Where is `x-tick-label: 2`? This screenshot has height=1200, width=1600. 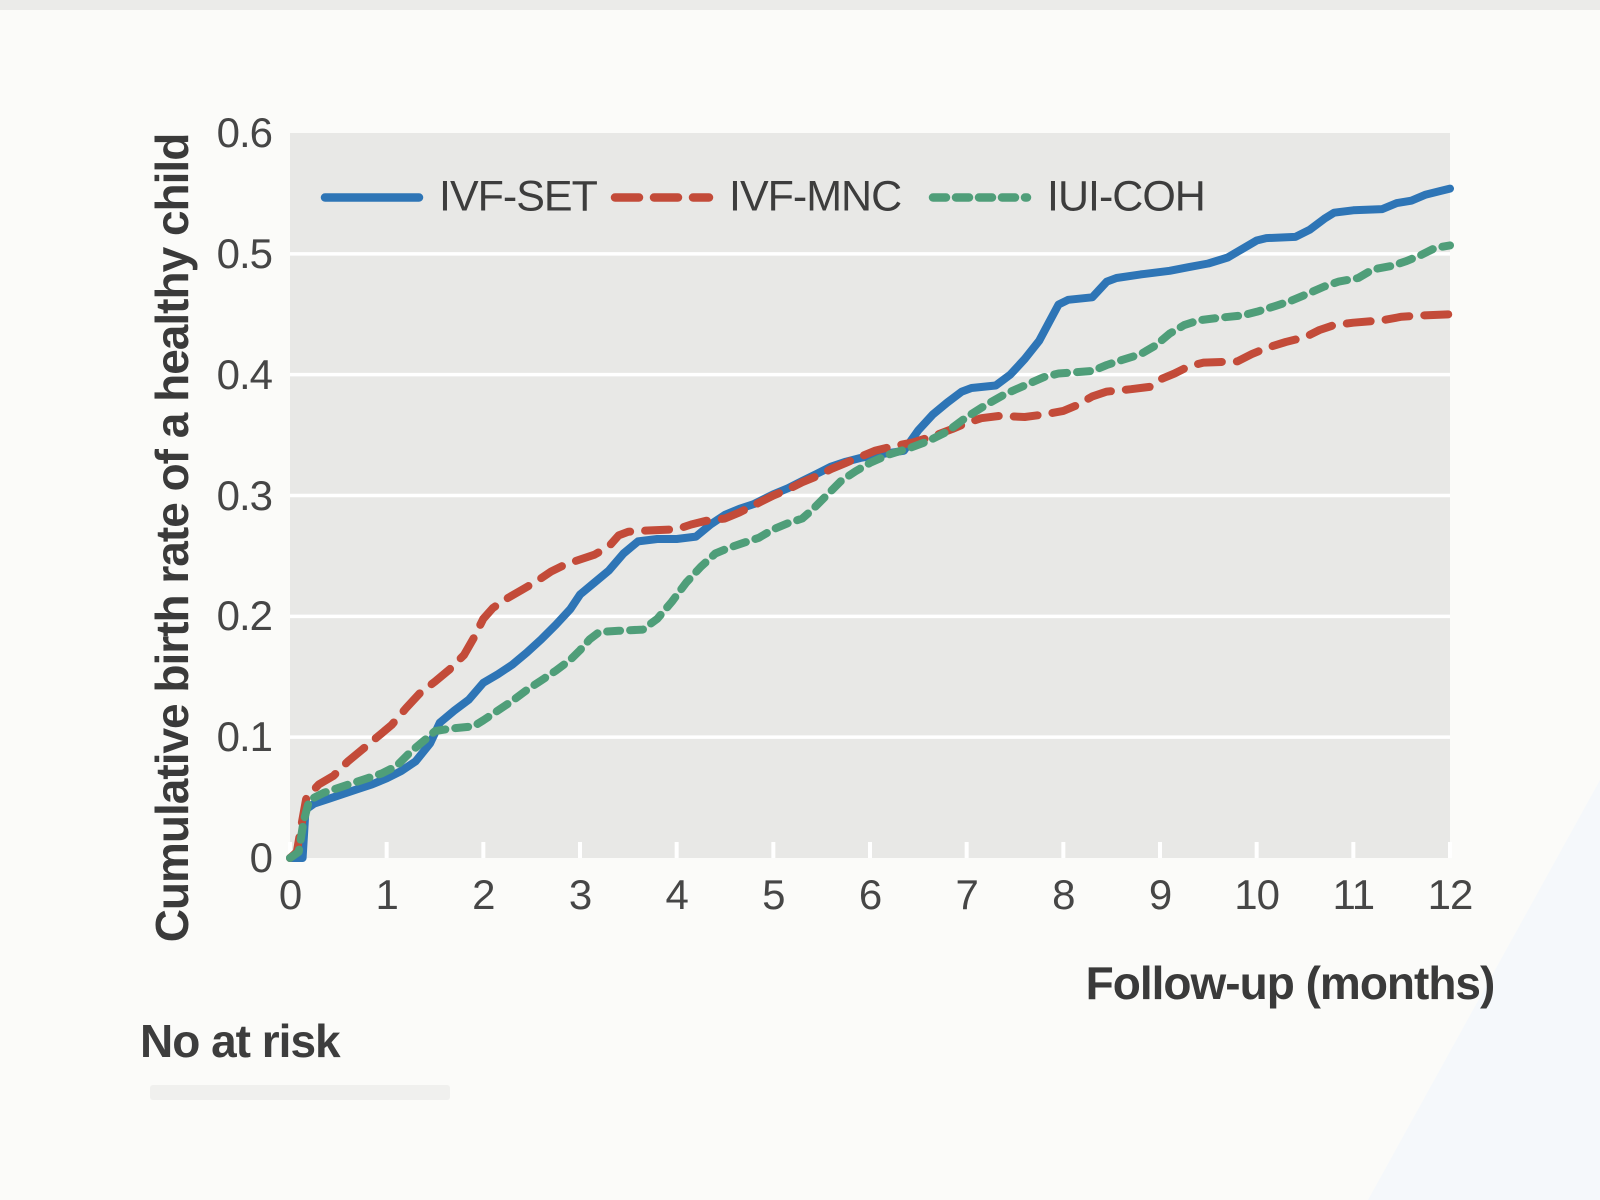 x-tick-label: 2 is located at coordinates (483, 894).